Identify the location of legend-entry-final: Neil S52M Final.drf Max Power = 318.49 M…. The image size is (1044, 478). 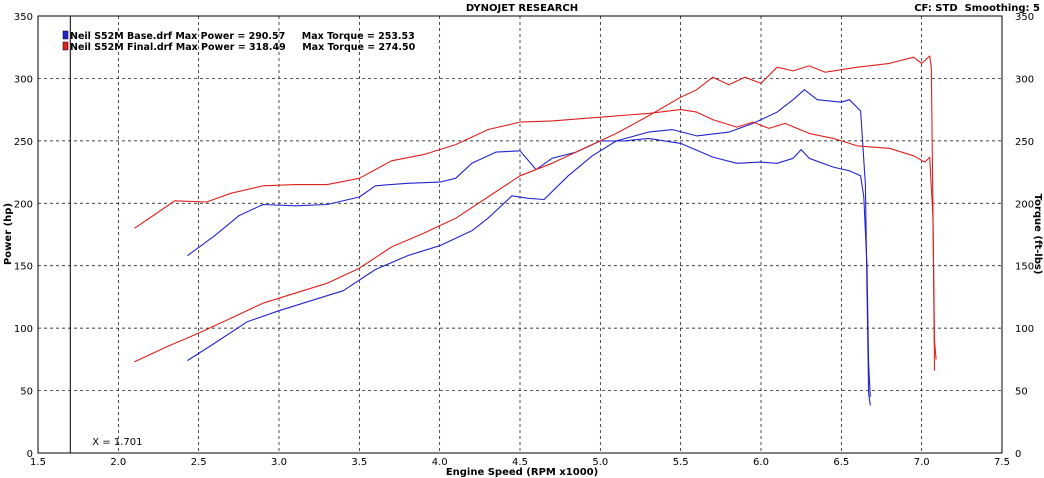
(243, 47).